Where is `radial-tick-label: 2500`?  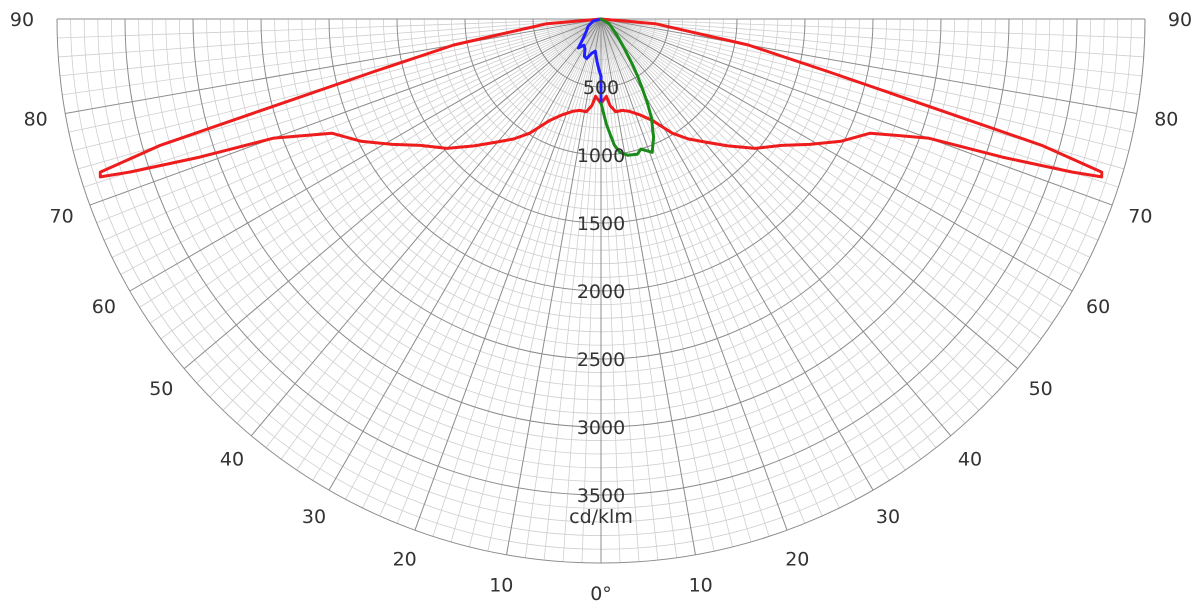
radial-tick-label: 2500 is located at coordinates (601, 360).